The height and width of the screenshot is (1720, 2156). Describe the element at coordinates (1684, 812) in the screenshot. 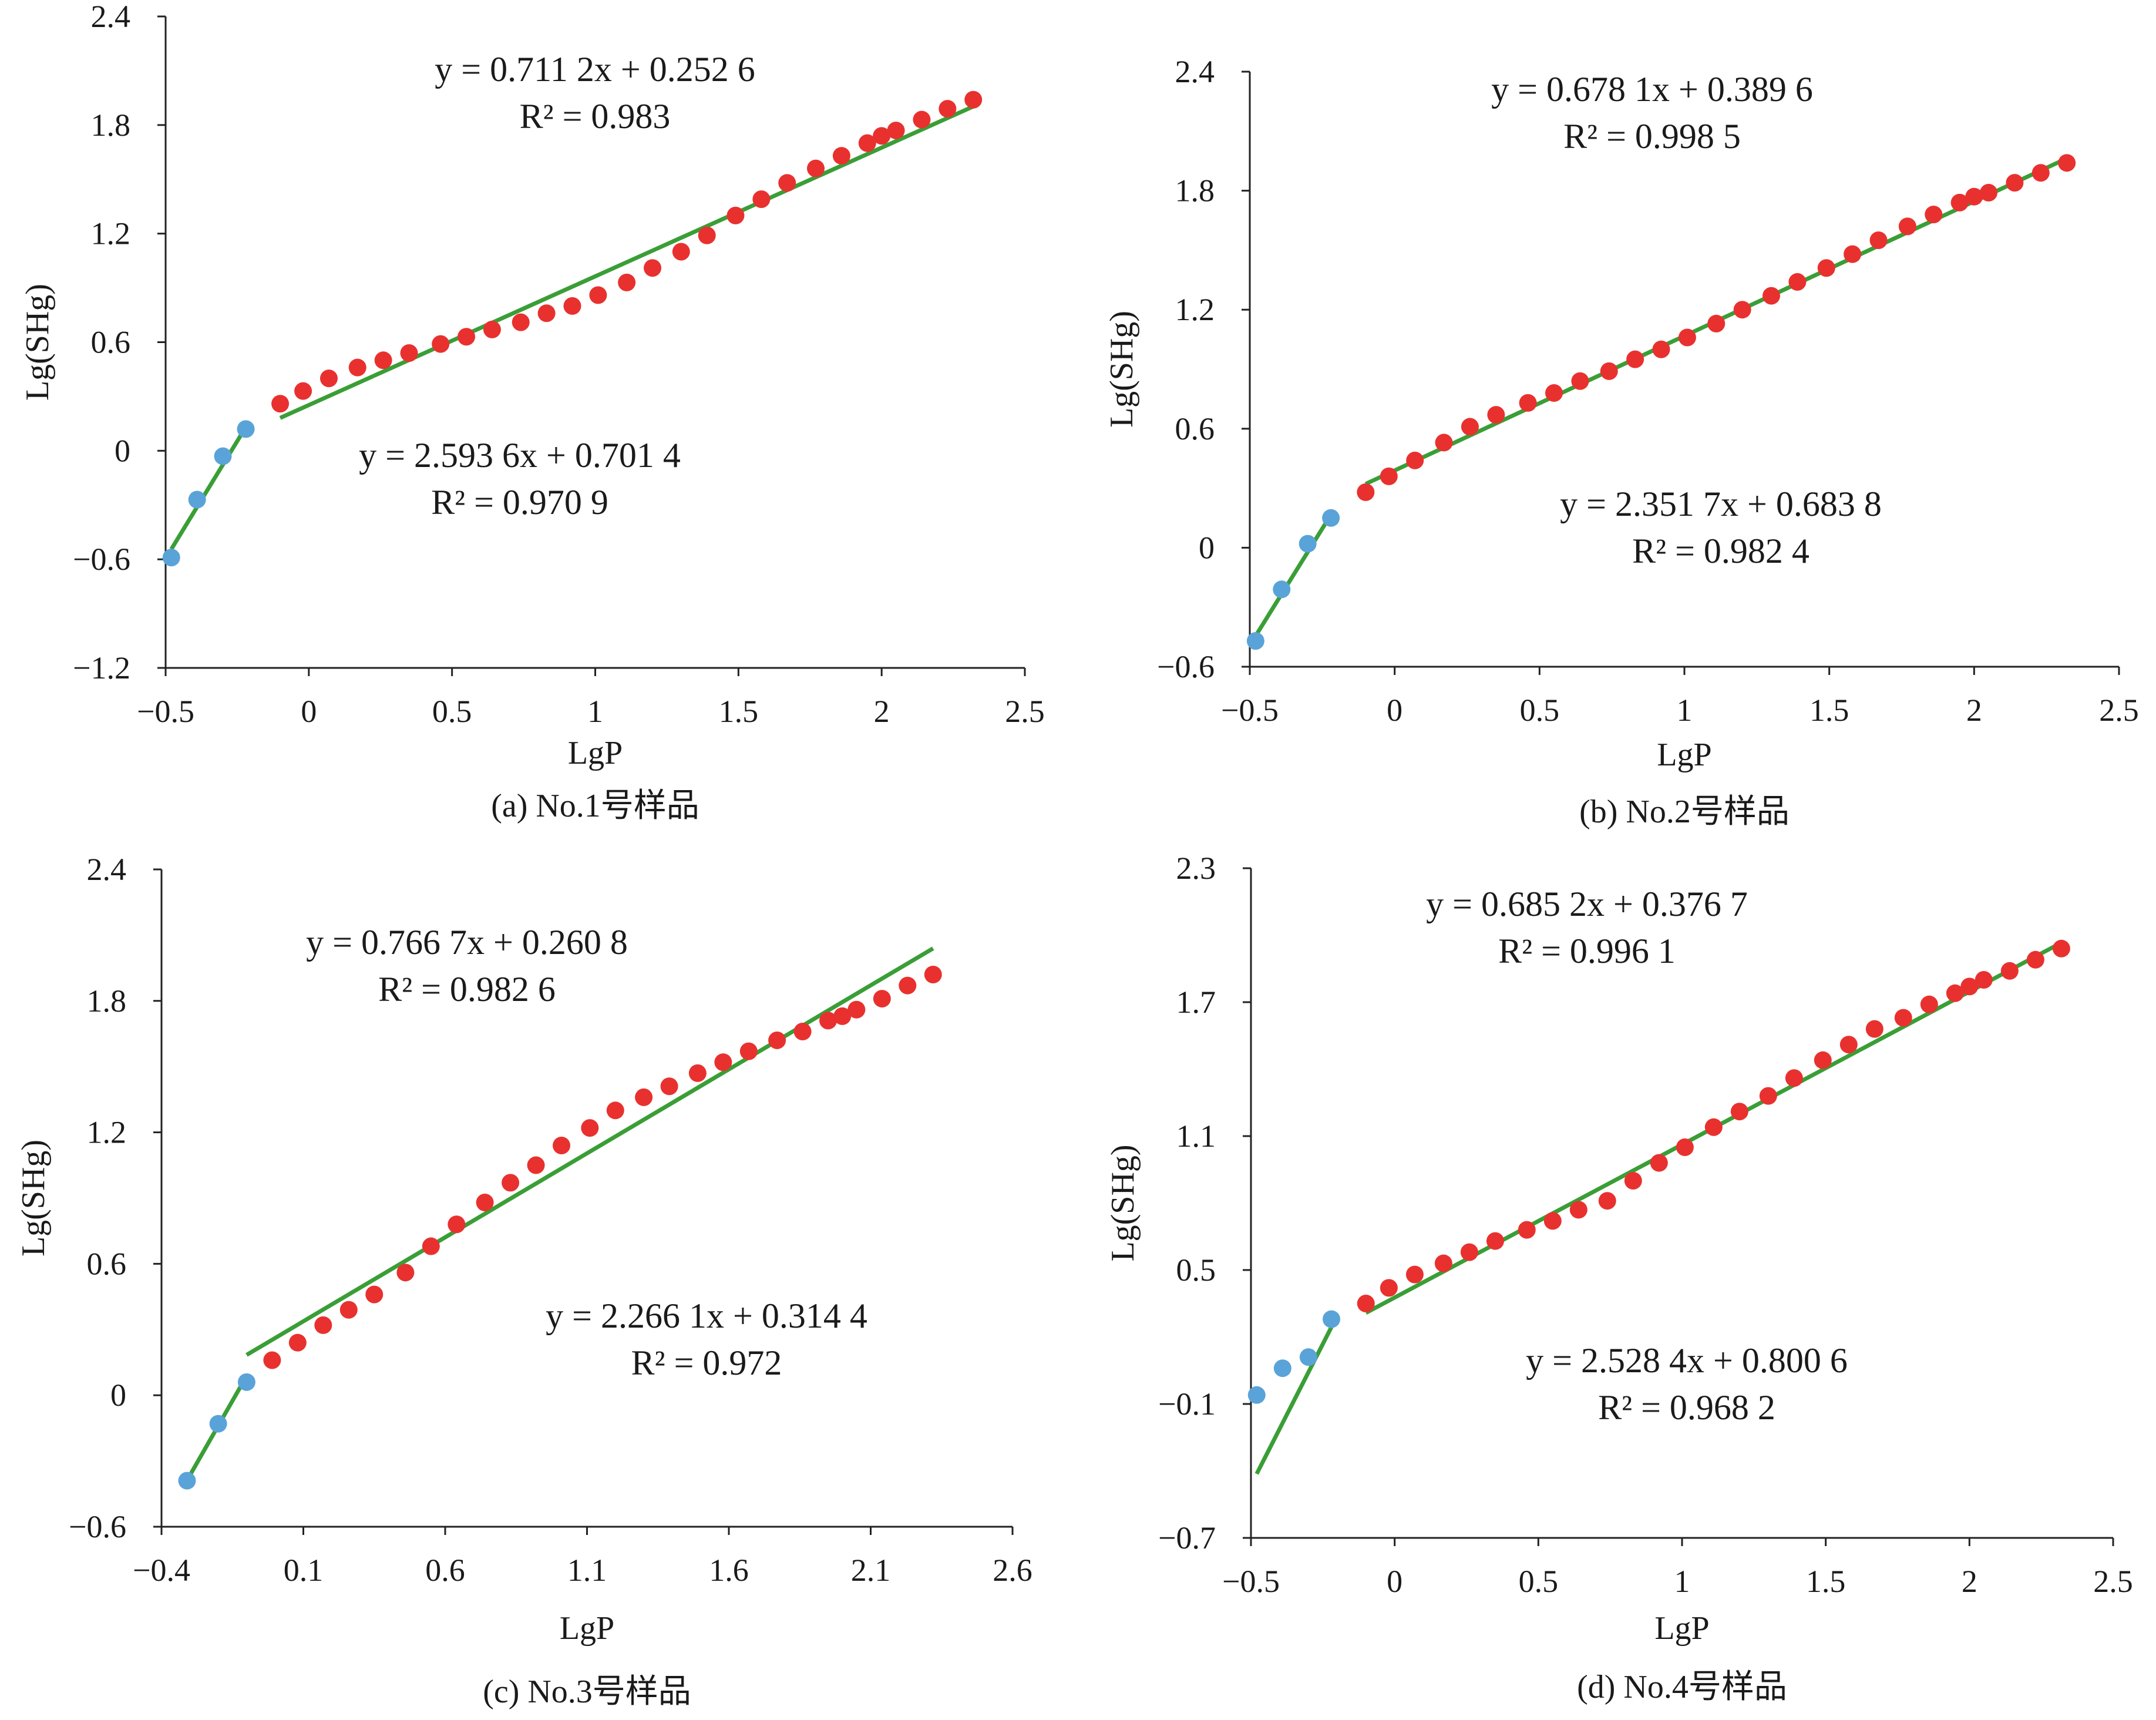

I see `chart-caption: (b) No.2号样品` at that location.